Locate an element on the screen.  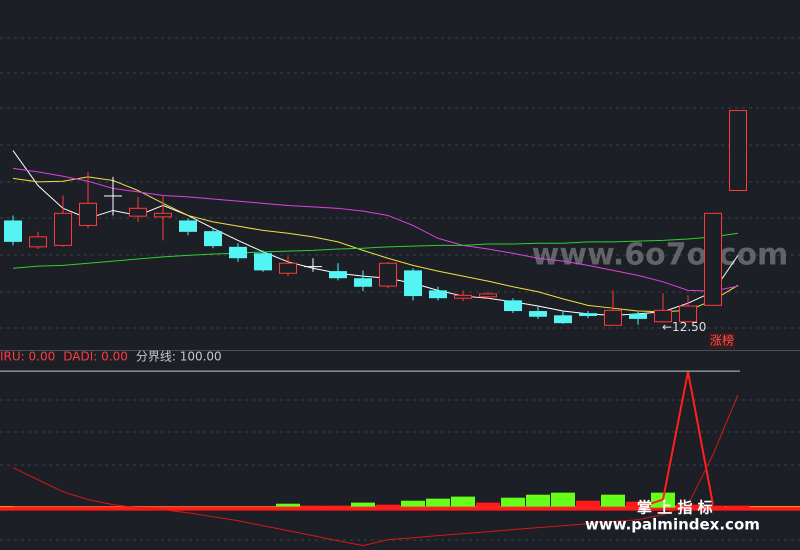
watermark: www.palmindex.com is located at coordinates (672, 525).